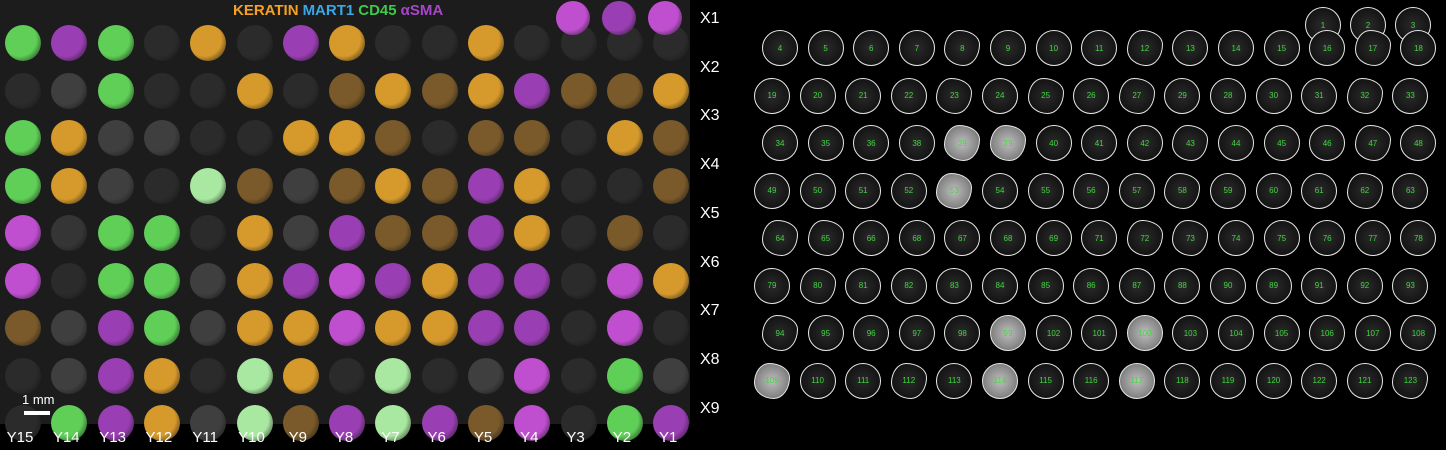 Image resolution: width=1446 pixels, height=450 pixels. What do you see at coordinates (1327, 238) in the screenshot?
I see `core-number: 76` at bounding box center [1327, 238].